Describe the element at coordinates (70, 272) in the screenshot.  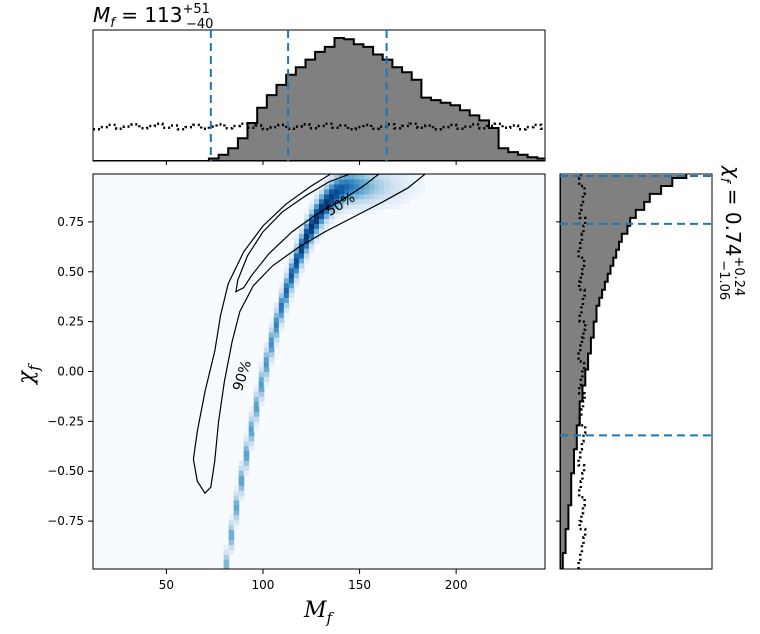
I see `y-tick-label: 0.50` at that location.